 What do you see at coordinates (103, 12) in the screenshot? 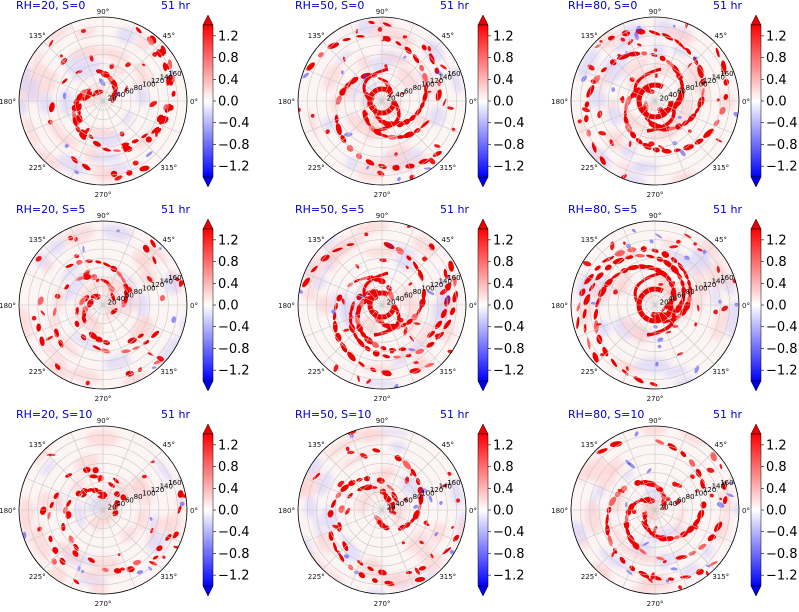
I see `angular-tick-label: 90°` at bounding box center [103, 12].